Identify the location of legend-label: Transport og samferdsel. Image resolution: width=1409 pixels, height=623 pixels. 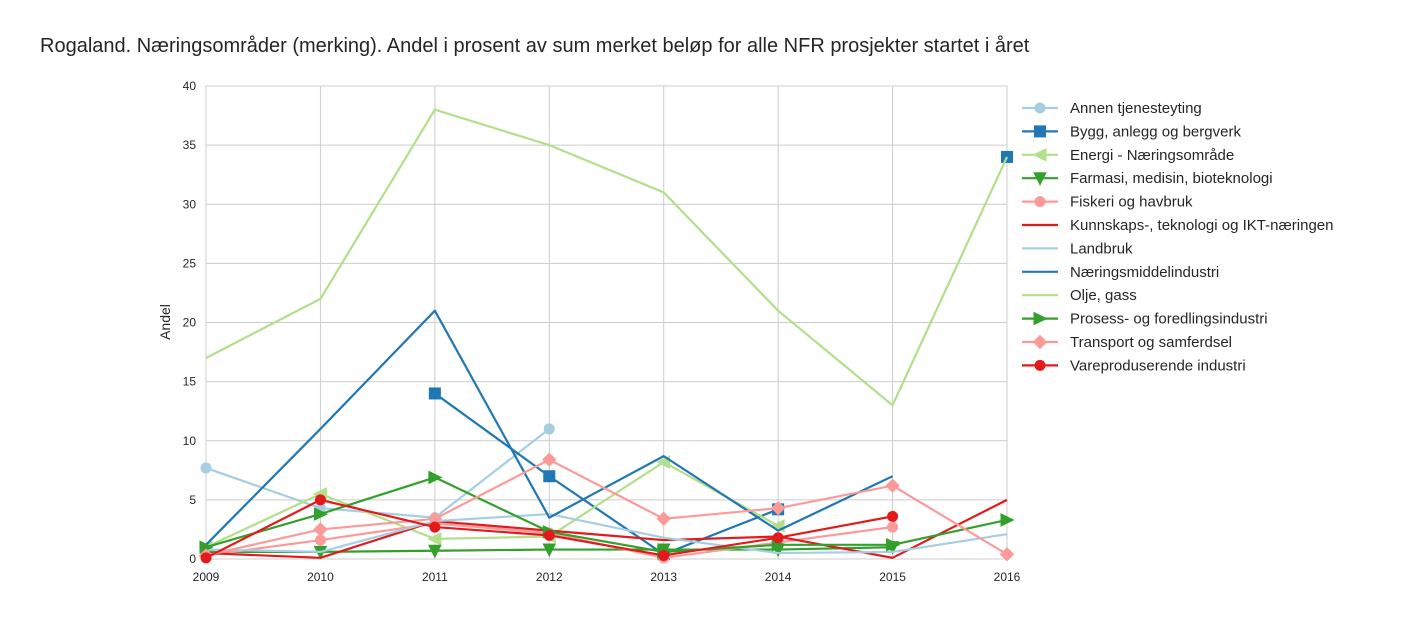
(1151, 342).